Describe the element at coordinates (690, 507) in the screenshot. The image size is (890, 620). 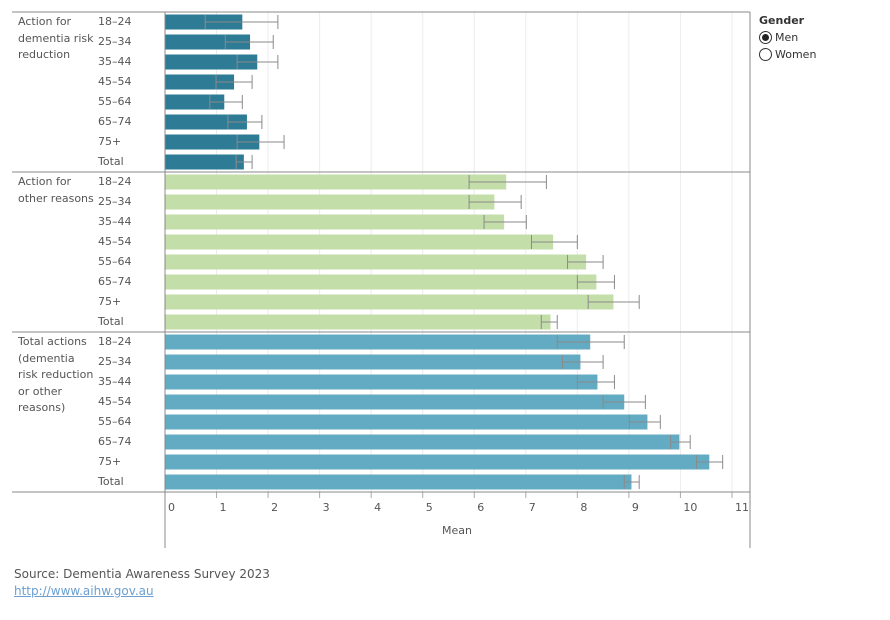
I see `x-tick-label: 10` at that location.